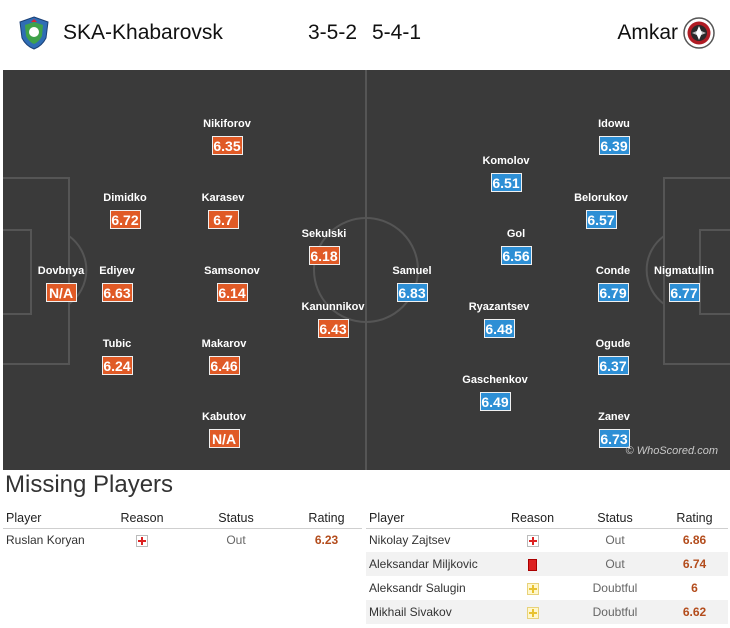 This screenshot has width=730, height=628. What do you see at coordinates (224, 344) in the screenshot?
I see `player-name: Makarov` at bounding box center [224, 344].